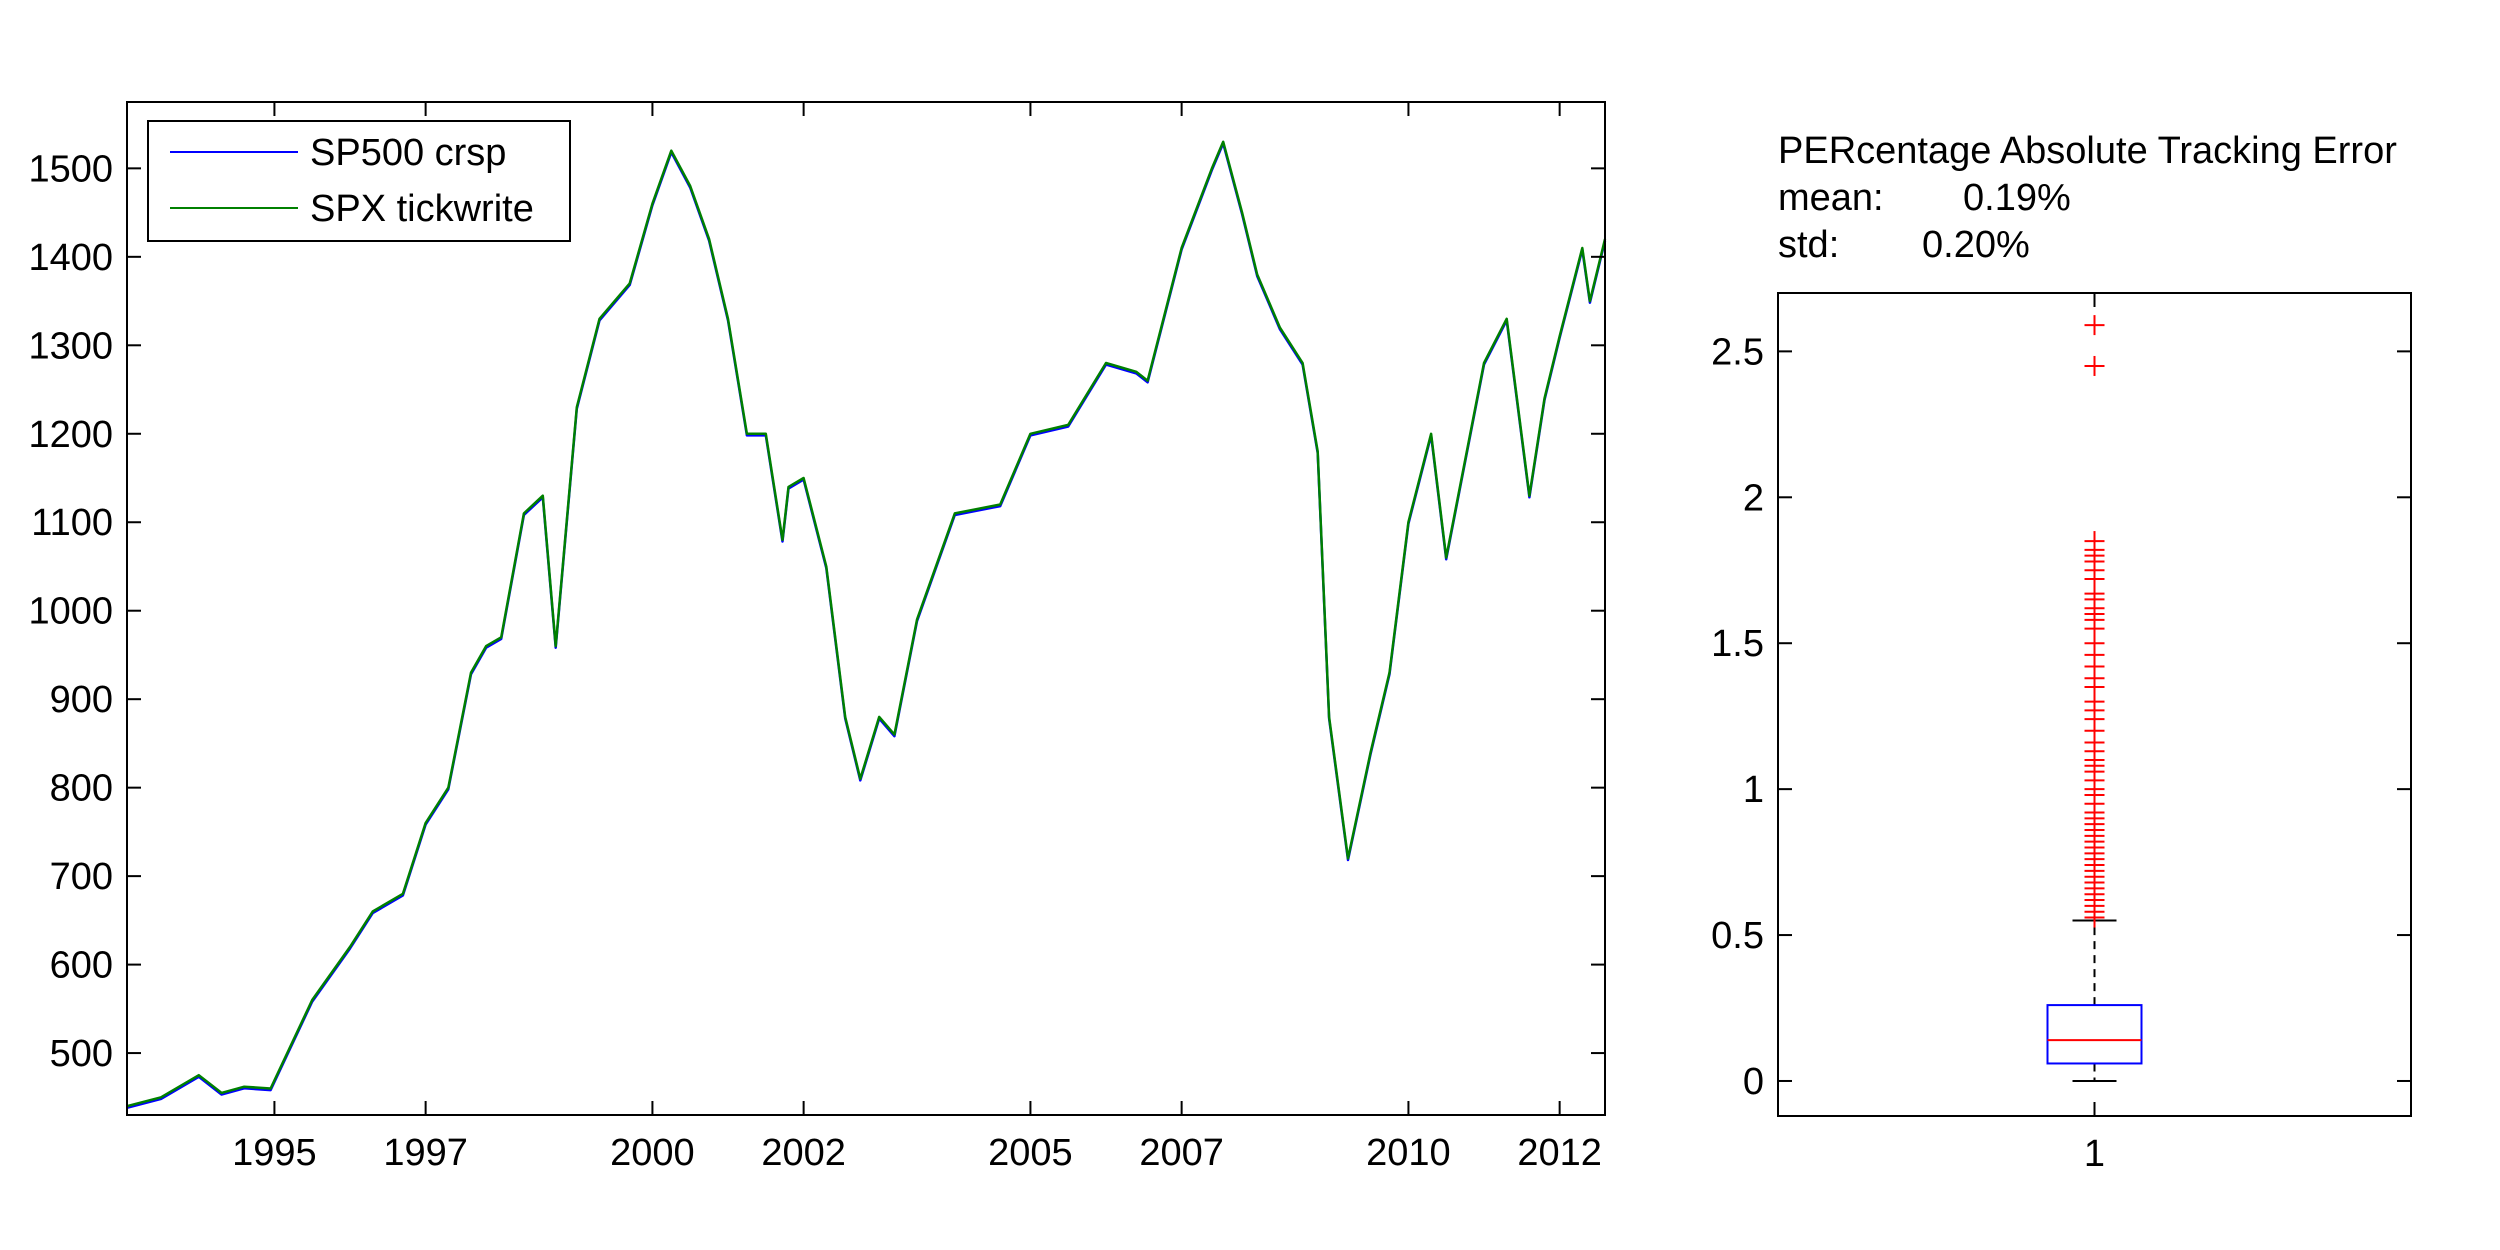  What do you see at coordinates (1808, 245) in the screenshot?
I see `std-label: std:` at bounding box center [1808, 245].